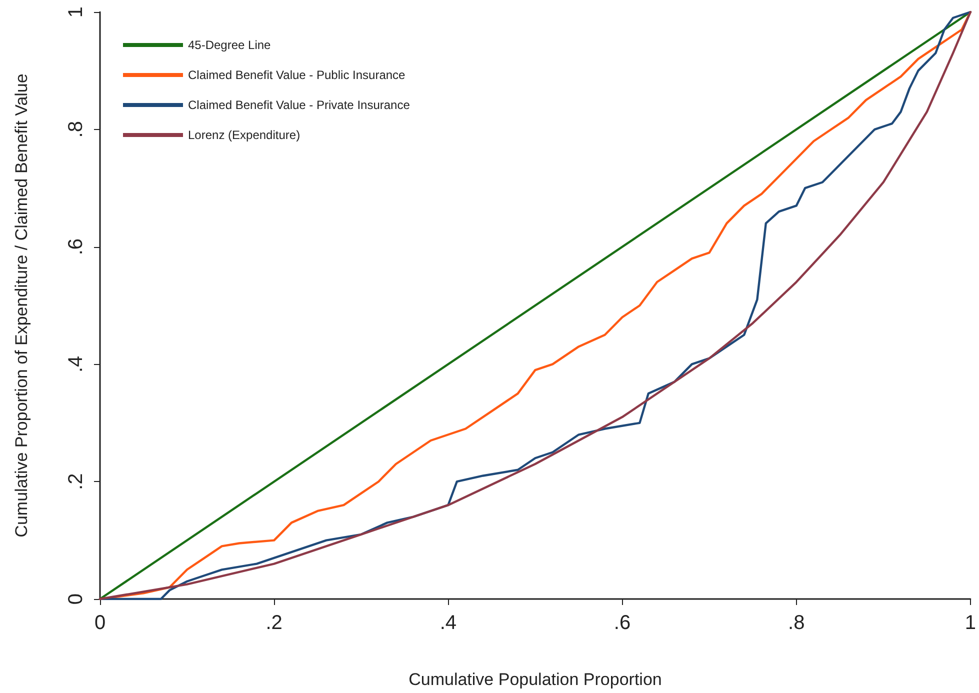 The width and height of the screenshot is (979, 693). What do you see at coordinates (297, 75) in the screenshot?
I see `legend-label: Claimed Benefit Value - Public Insurance` at bounding box center [297, 75].